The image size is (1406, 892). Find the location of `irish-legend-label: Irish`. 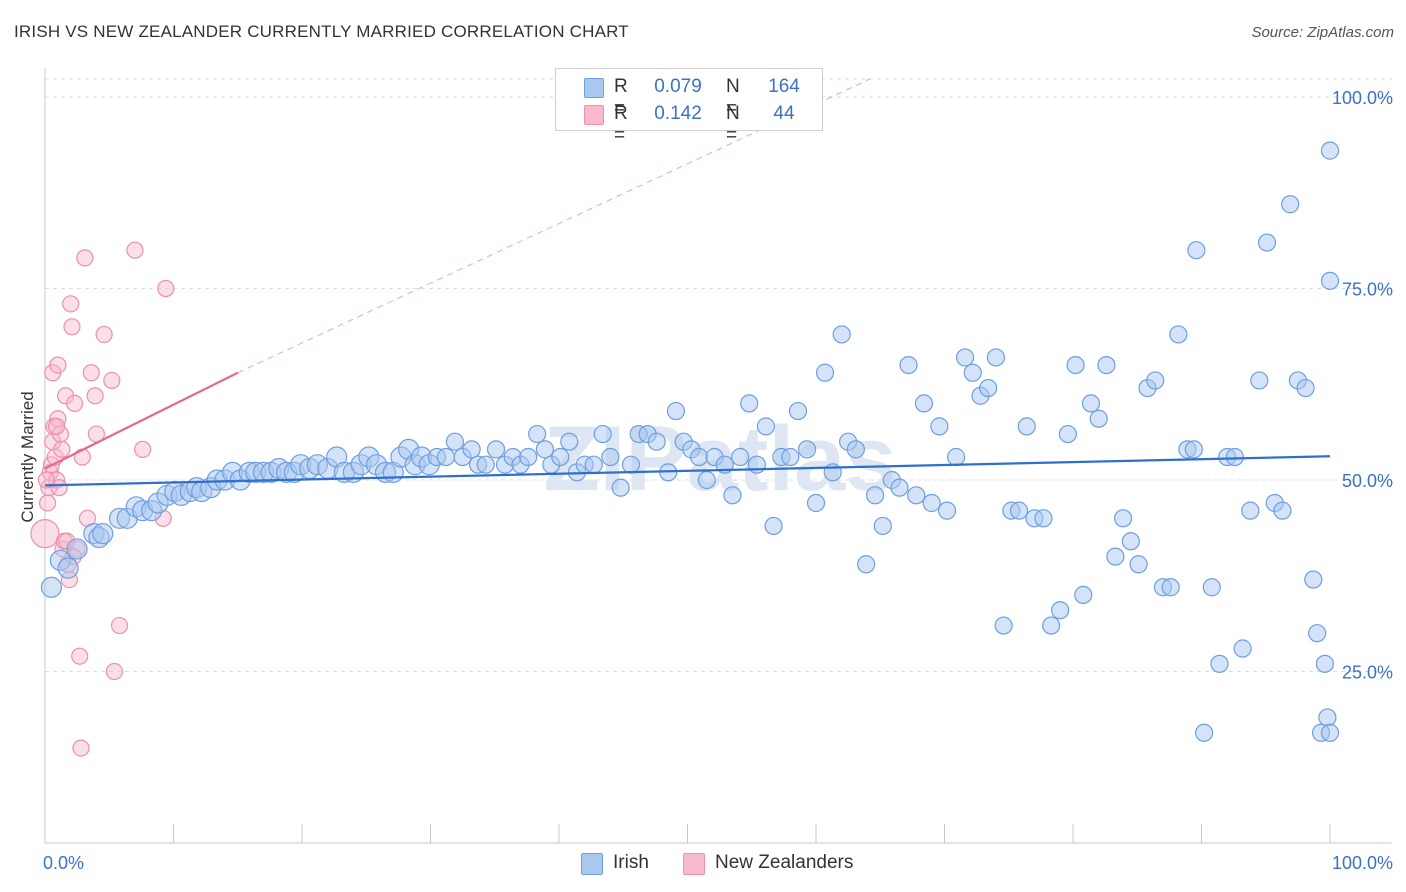

irish-legend-label: Irish is located at coordinates (631, 862).